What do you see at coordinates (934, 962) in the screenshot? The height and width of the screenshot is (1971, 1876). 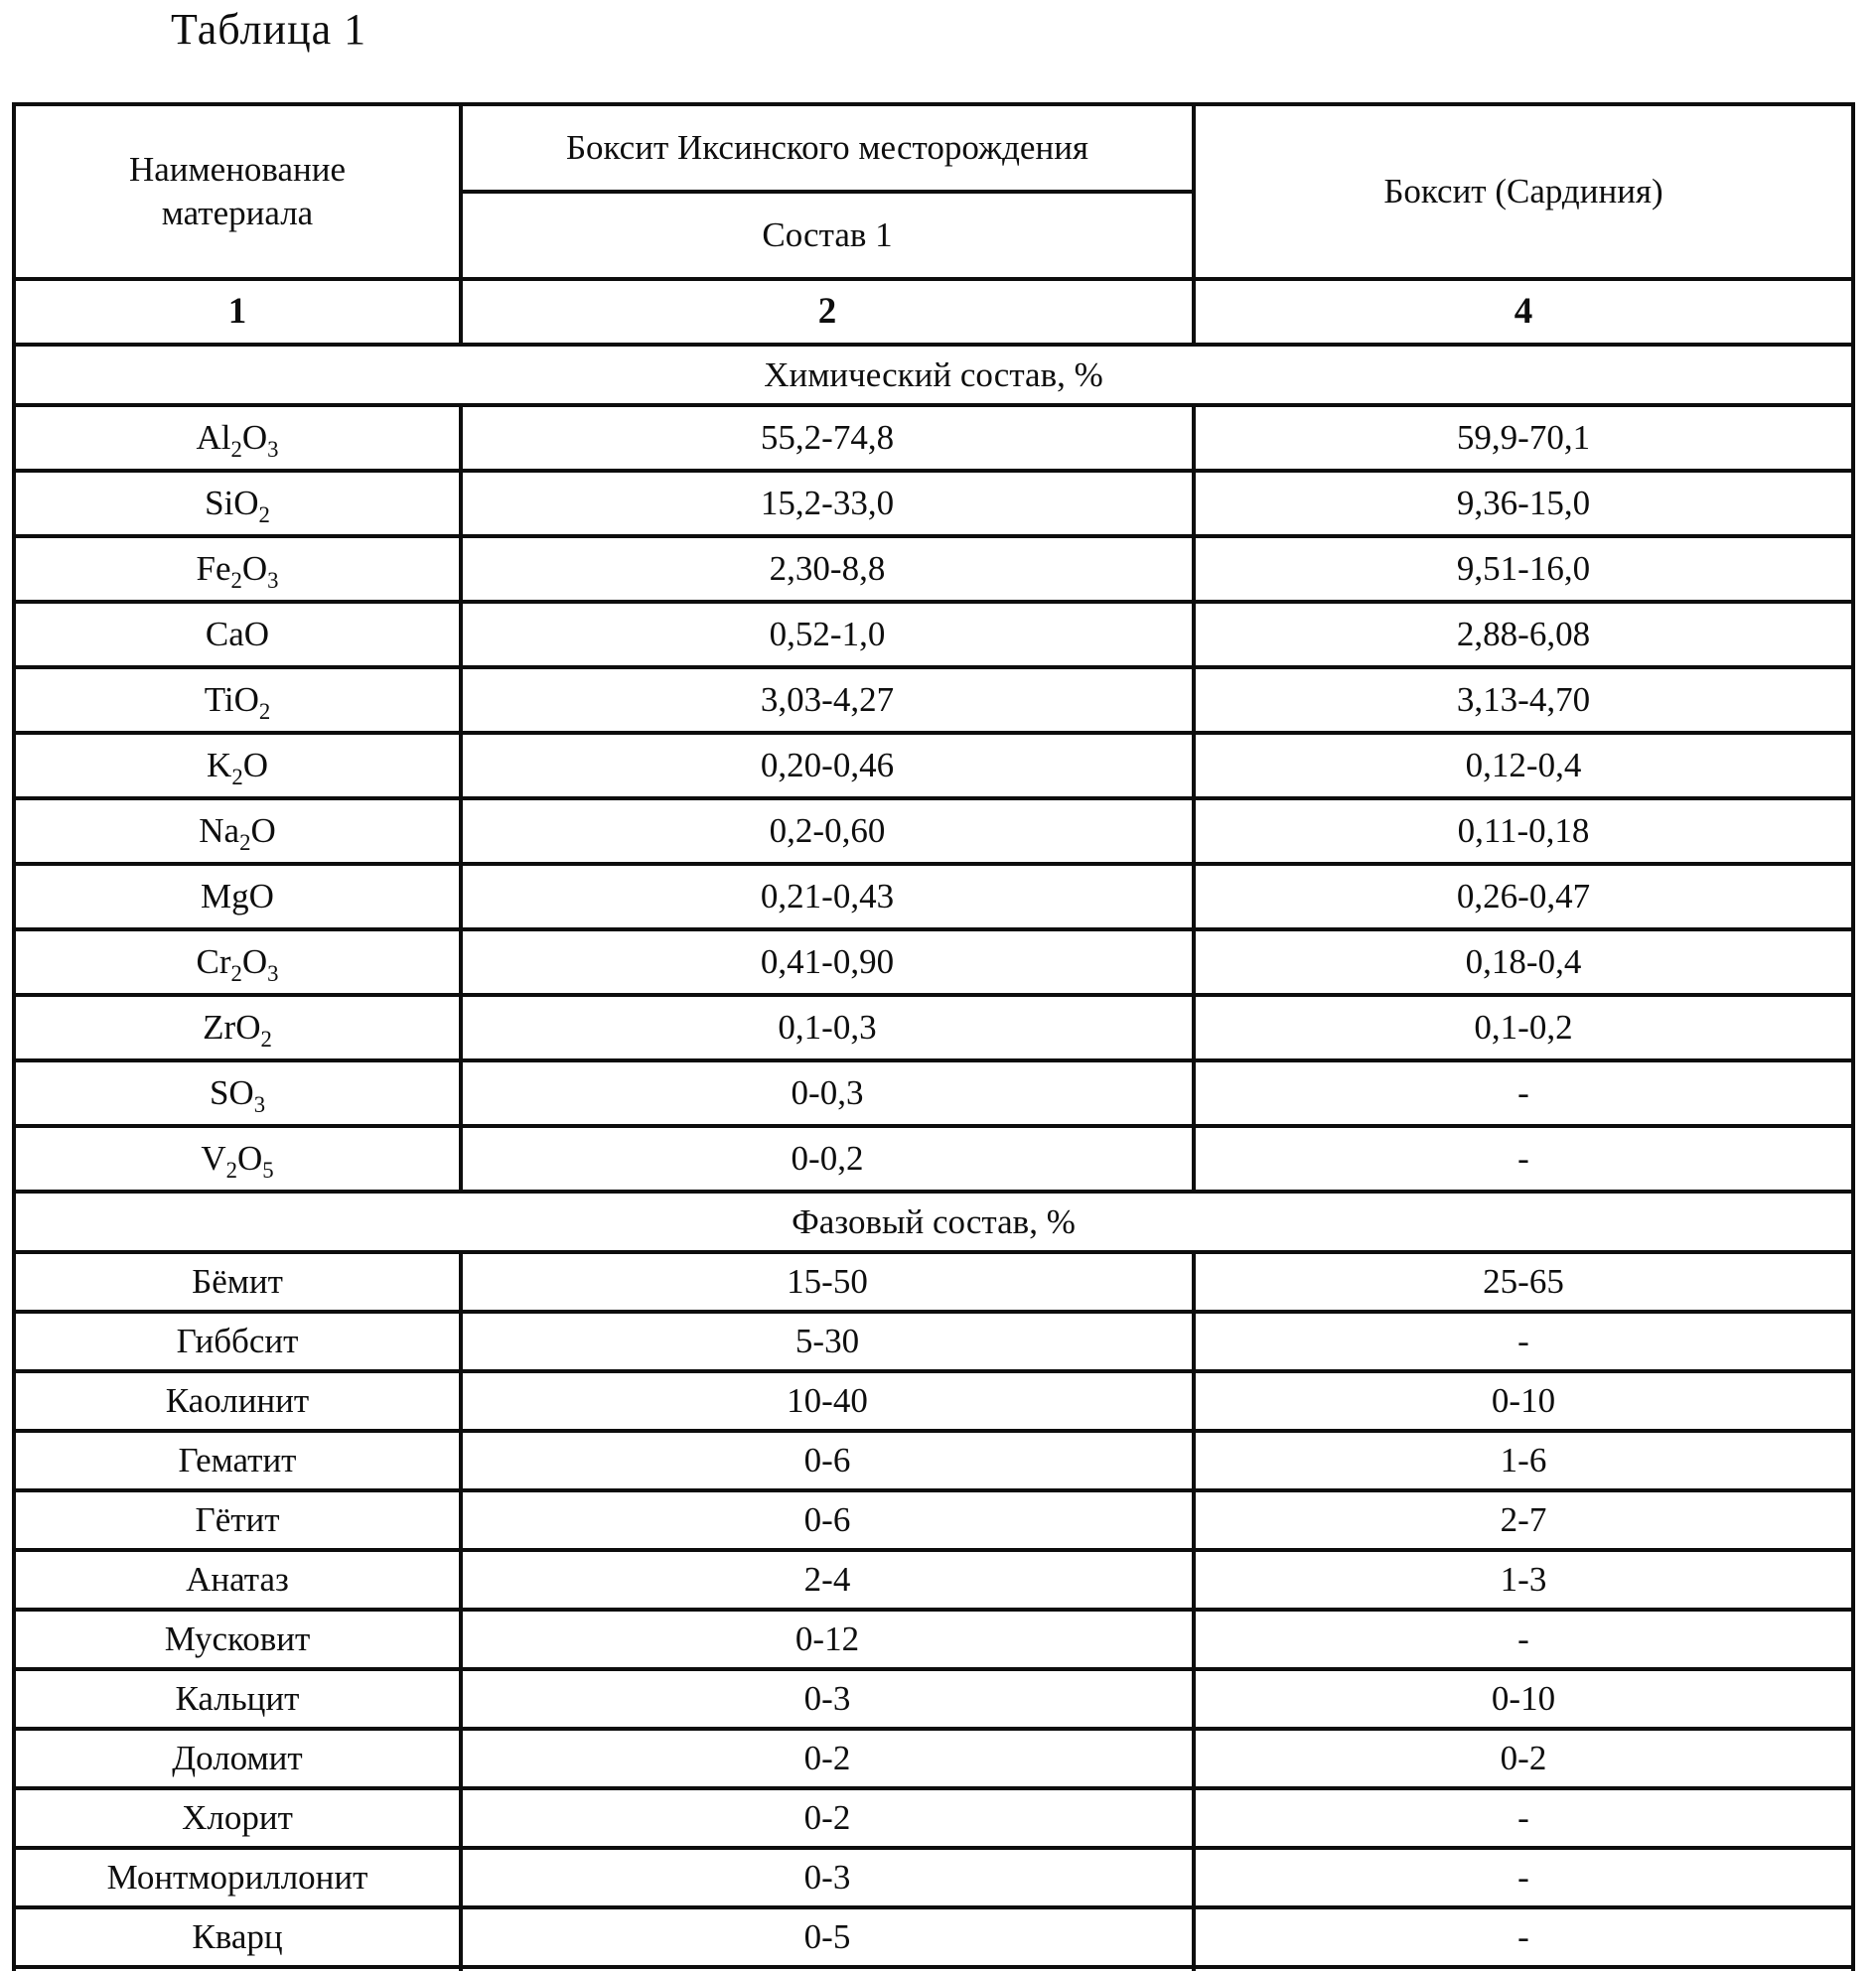 I see `table-row: Cr2O3 0,41-0,90 0,18-0,4` at bounding box center [934, 962].